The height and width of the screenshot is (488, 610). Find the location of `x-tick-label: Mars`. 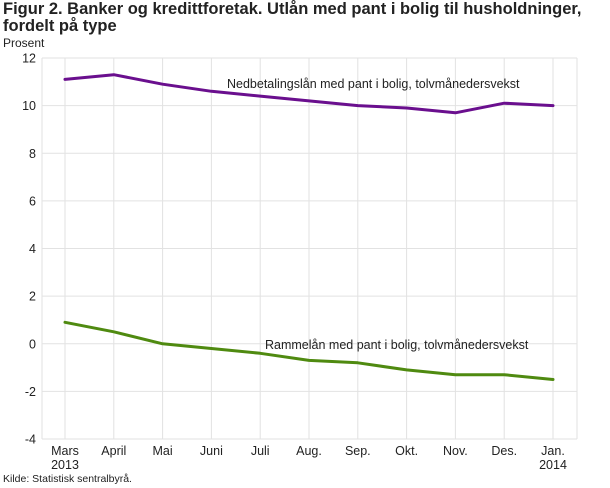

x-tick-label: Mars is located at coordinates (65, 451).